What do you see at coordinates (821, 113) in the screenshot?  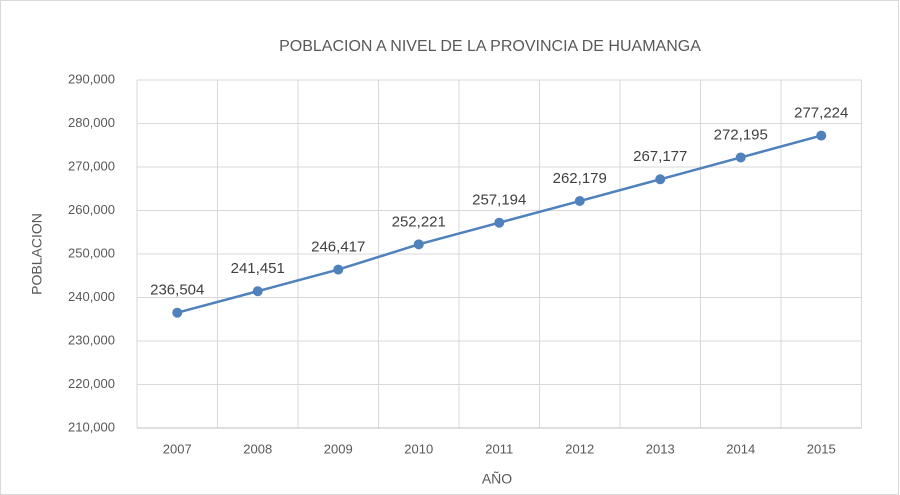 I see `data-label: 277,224` at bounding box center [821, 113].